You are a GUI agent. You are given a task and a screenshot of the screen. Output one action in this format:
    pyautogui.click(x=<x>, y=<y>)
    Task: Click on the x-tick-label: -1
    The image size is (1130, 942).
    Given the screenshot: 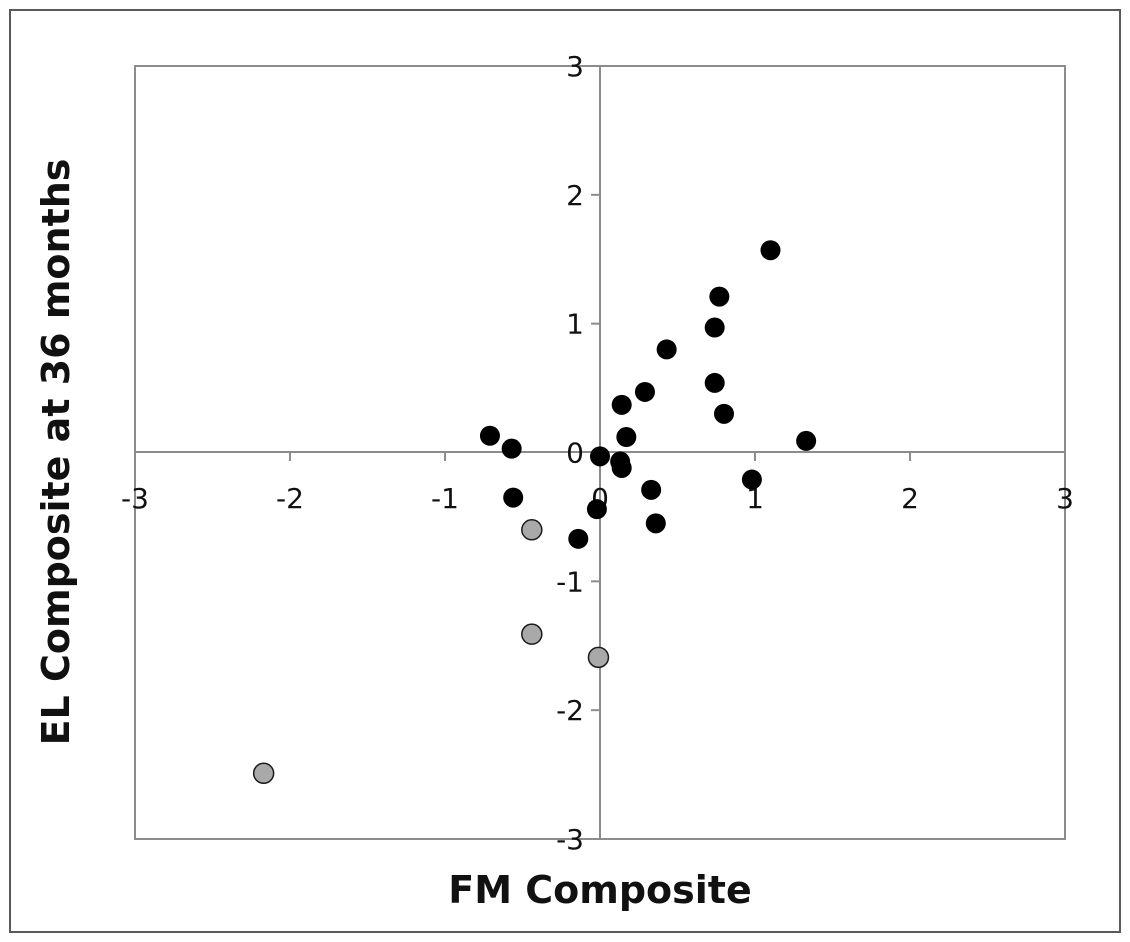 What is the action you would take?
    pyautogui.click(x=445, y=498)
    